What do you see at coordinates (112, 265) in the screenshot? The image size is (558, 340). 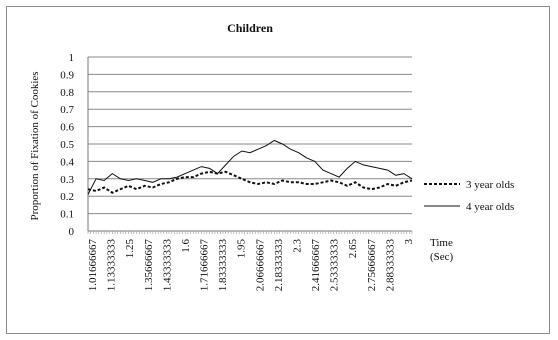 I see `x-tick-label: 1.13333333` at bounding box center [112, 265].